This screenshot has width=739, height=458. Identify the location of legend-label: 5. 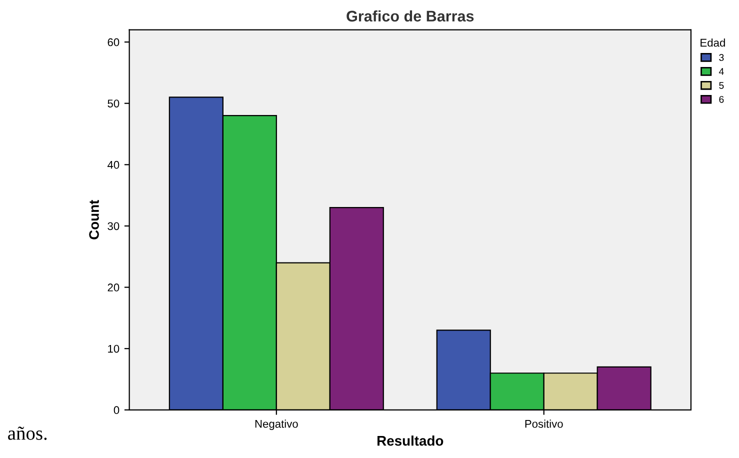
(721, 85).